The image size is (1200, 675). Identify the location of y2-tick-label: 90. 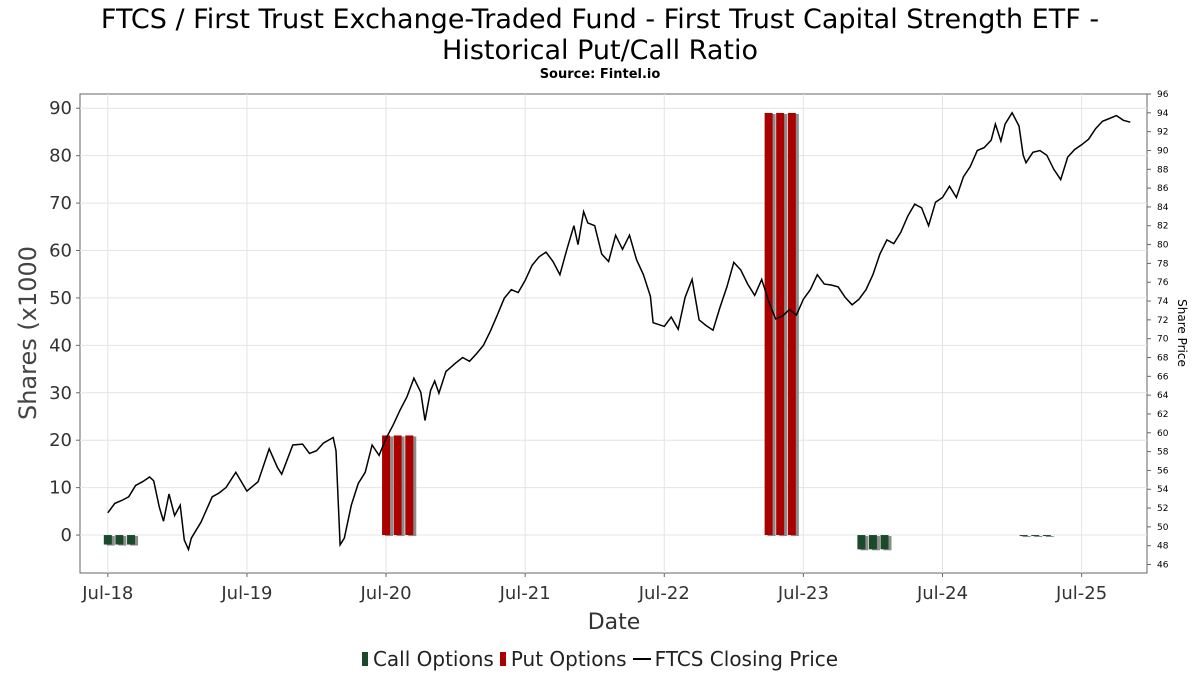
(1163, 151).